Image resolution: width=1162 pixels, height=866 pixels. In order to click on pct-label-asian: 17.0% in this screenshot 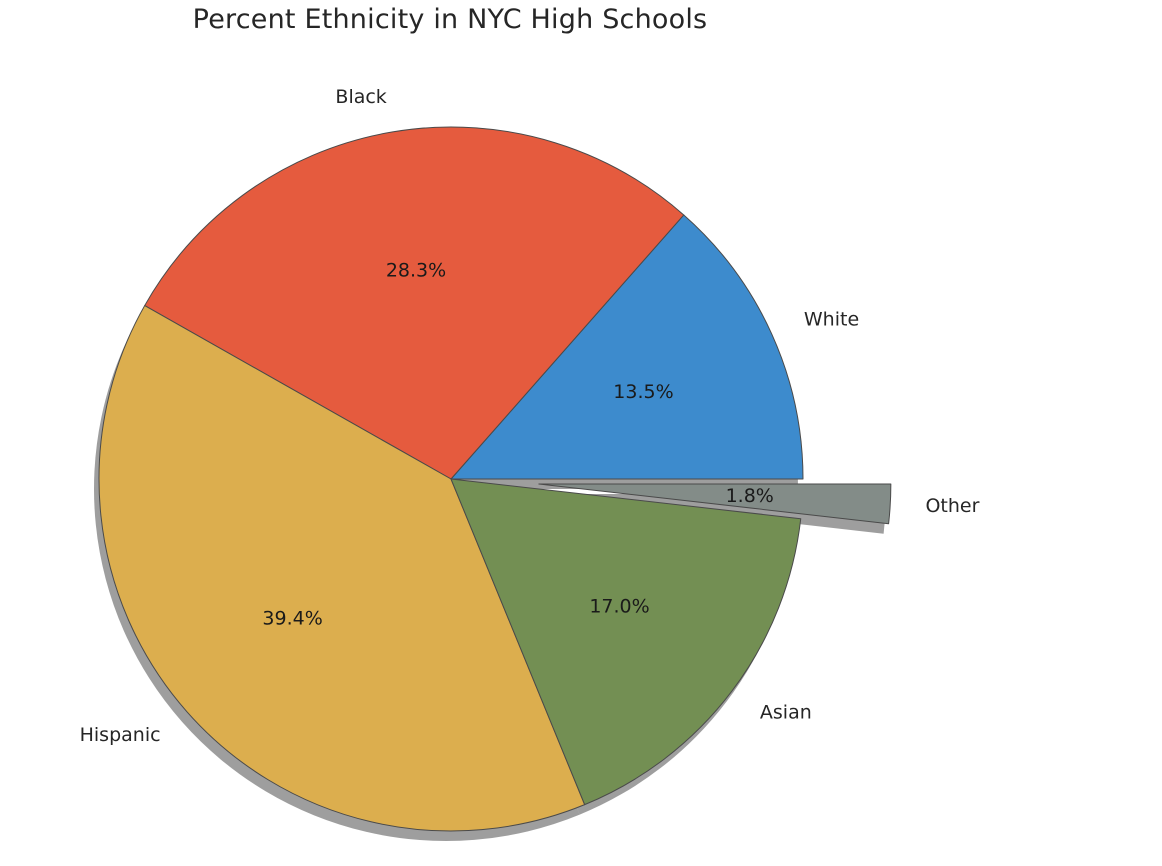, I will do `click(619, 606)`.